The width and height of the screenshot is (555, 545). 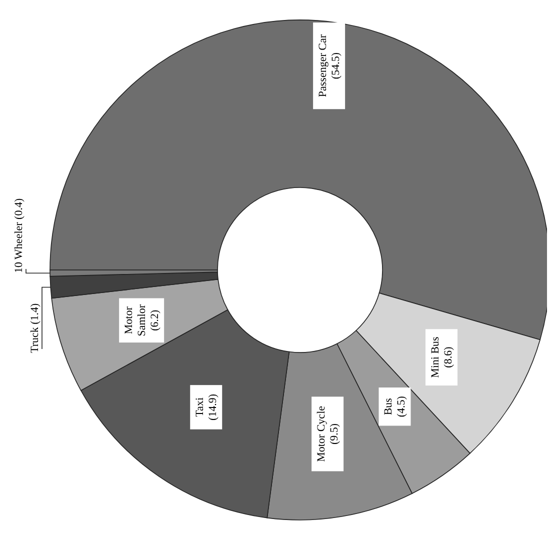 What do you see at coordinates (322, 434) in the screenshot?
I see `slice-label: Motor Cycle` at bounding box center [322, 434].